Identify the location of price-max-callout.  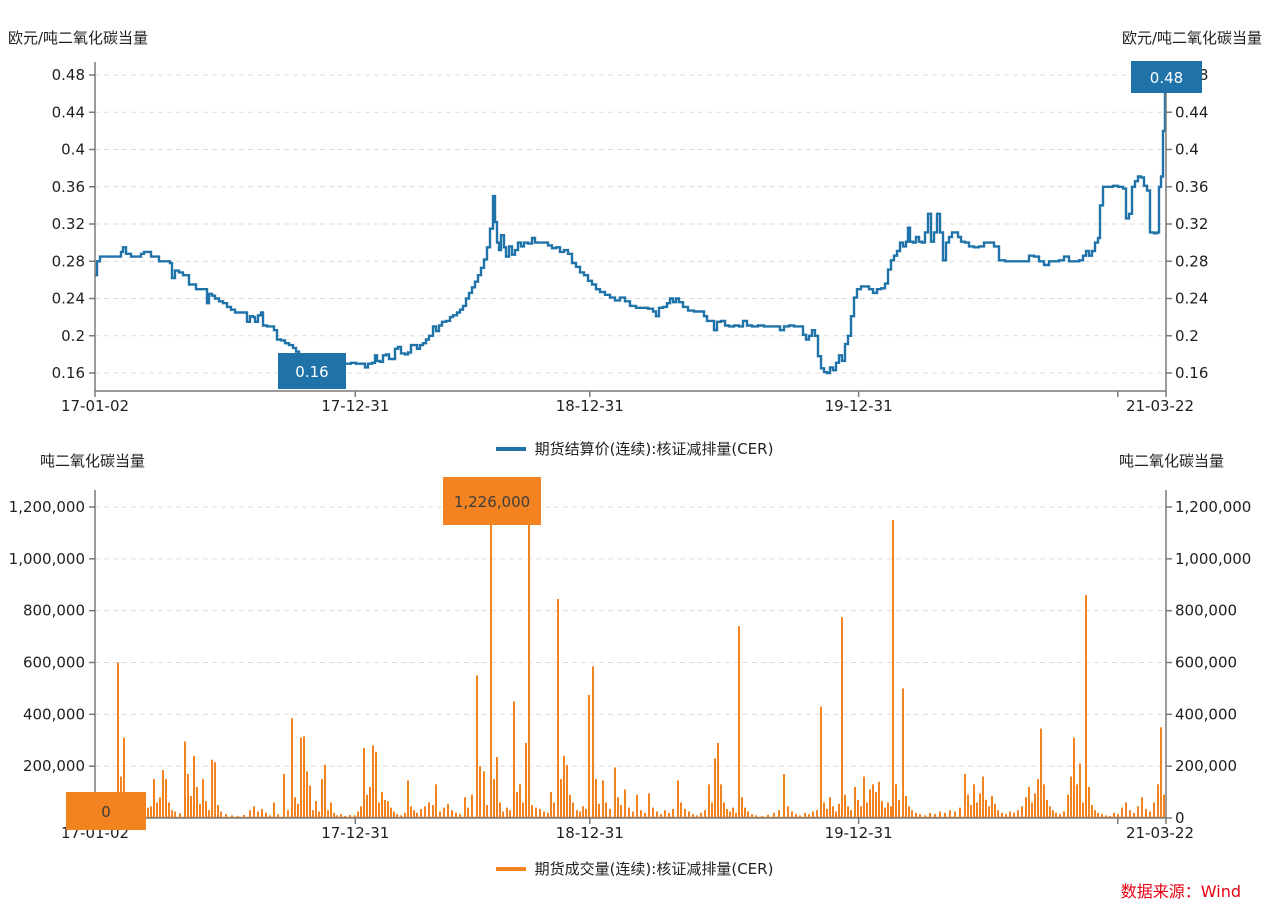
(1166, 77).